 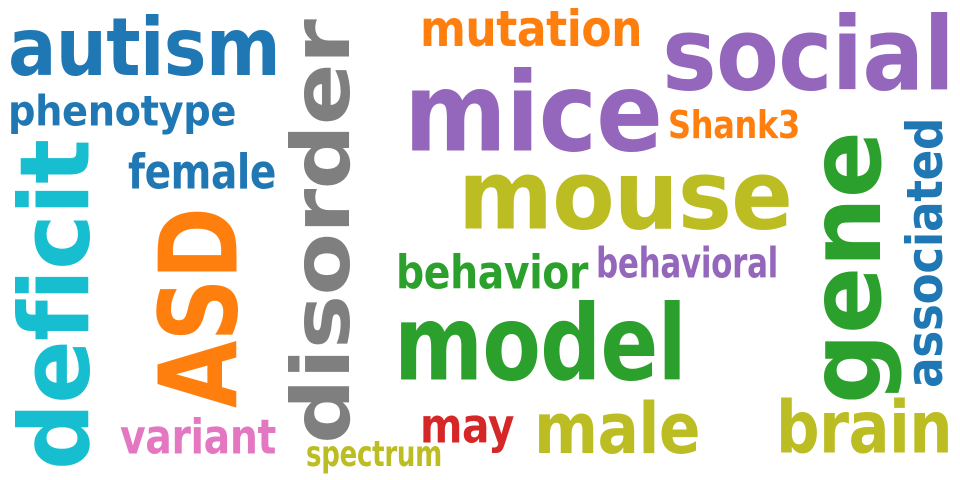 What do you see at coordinates (533, 112) in the screenshot?
I see `word-mice: mice` at bounding box center [533, 112].